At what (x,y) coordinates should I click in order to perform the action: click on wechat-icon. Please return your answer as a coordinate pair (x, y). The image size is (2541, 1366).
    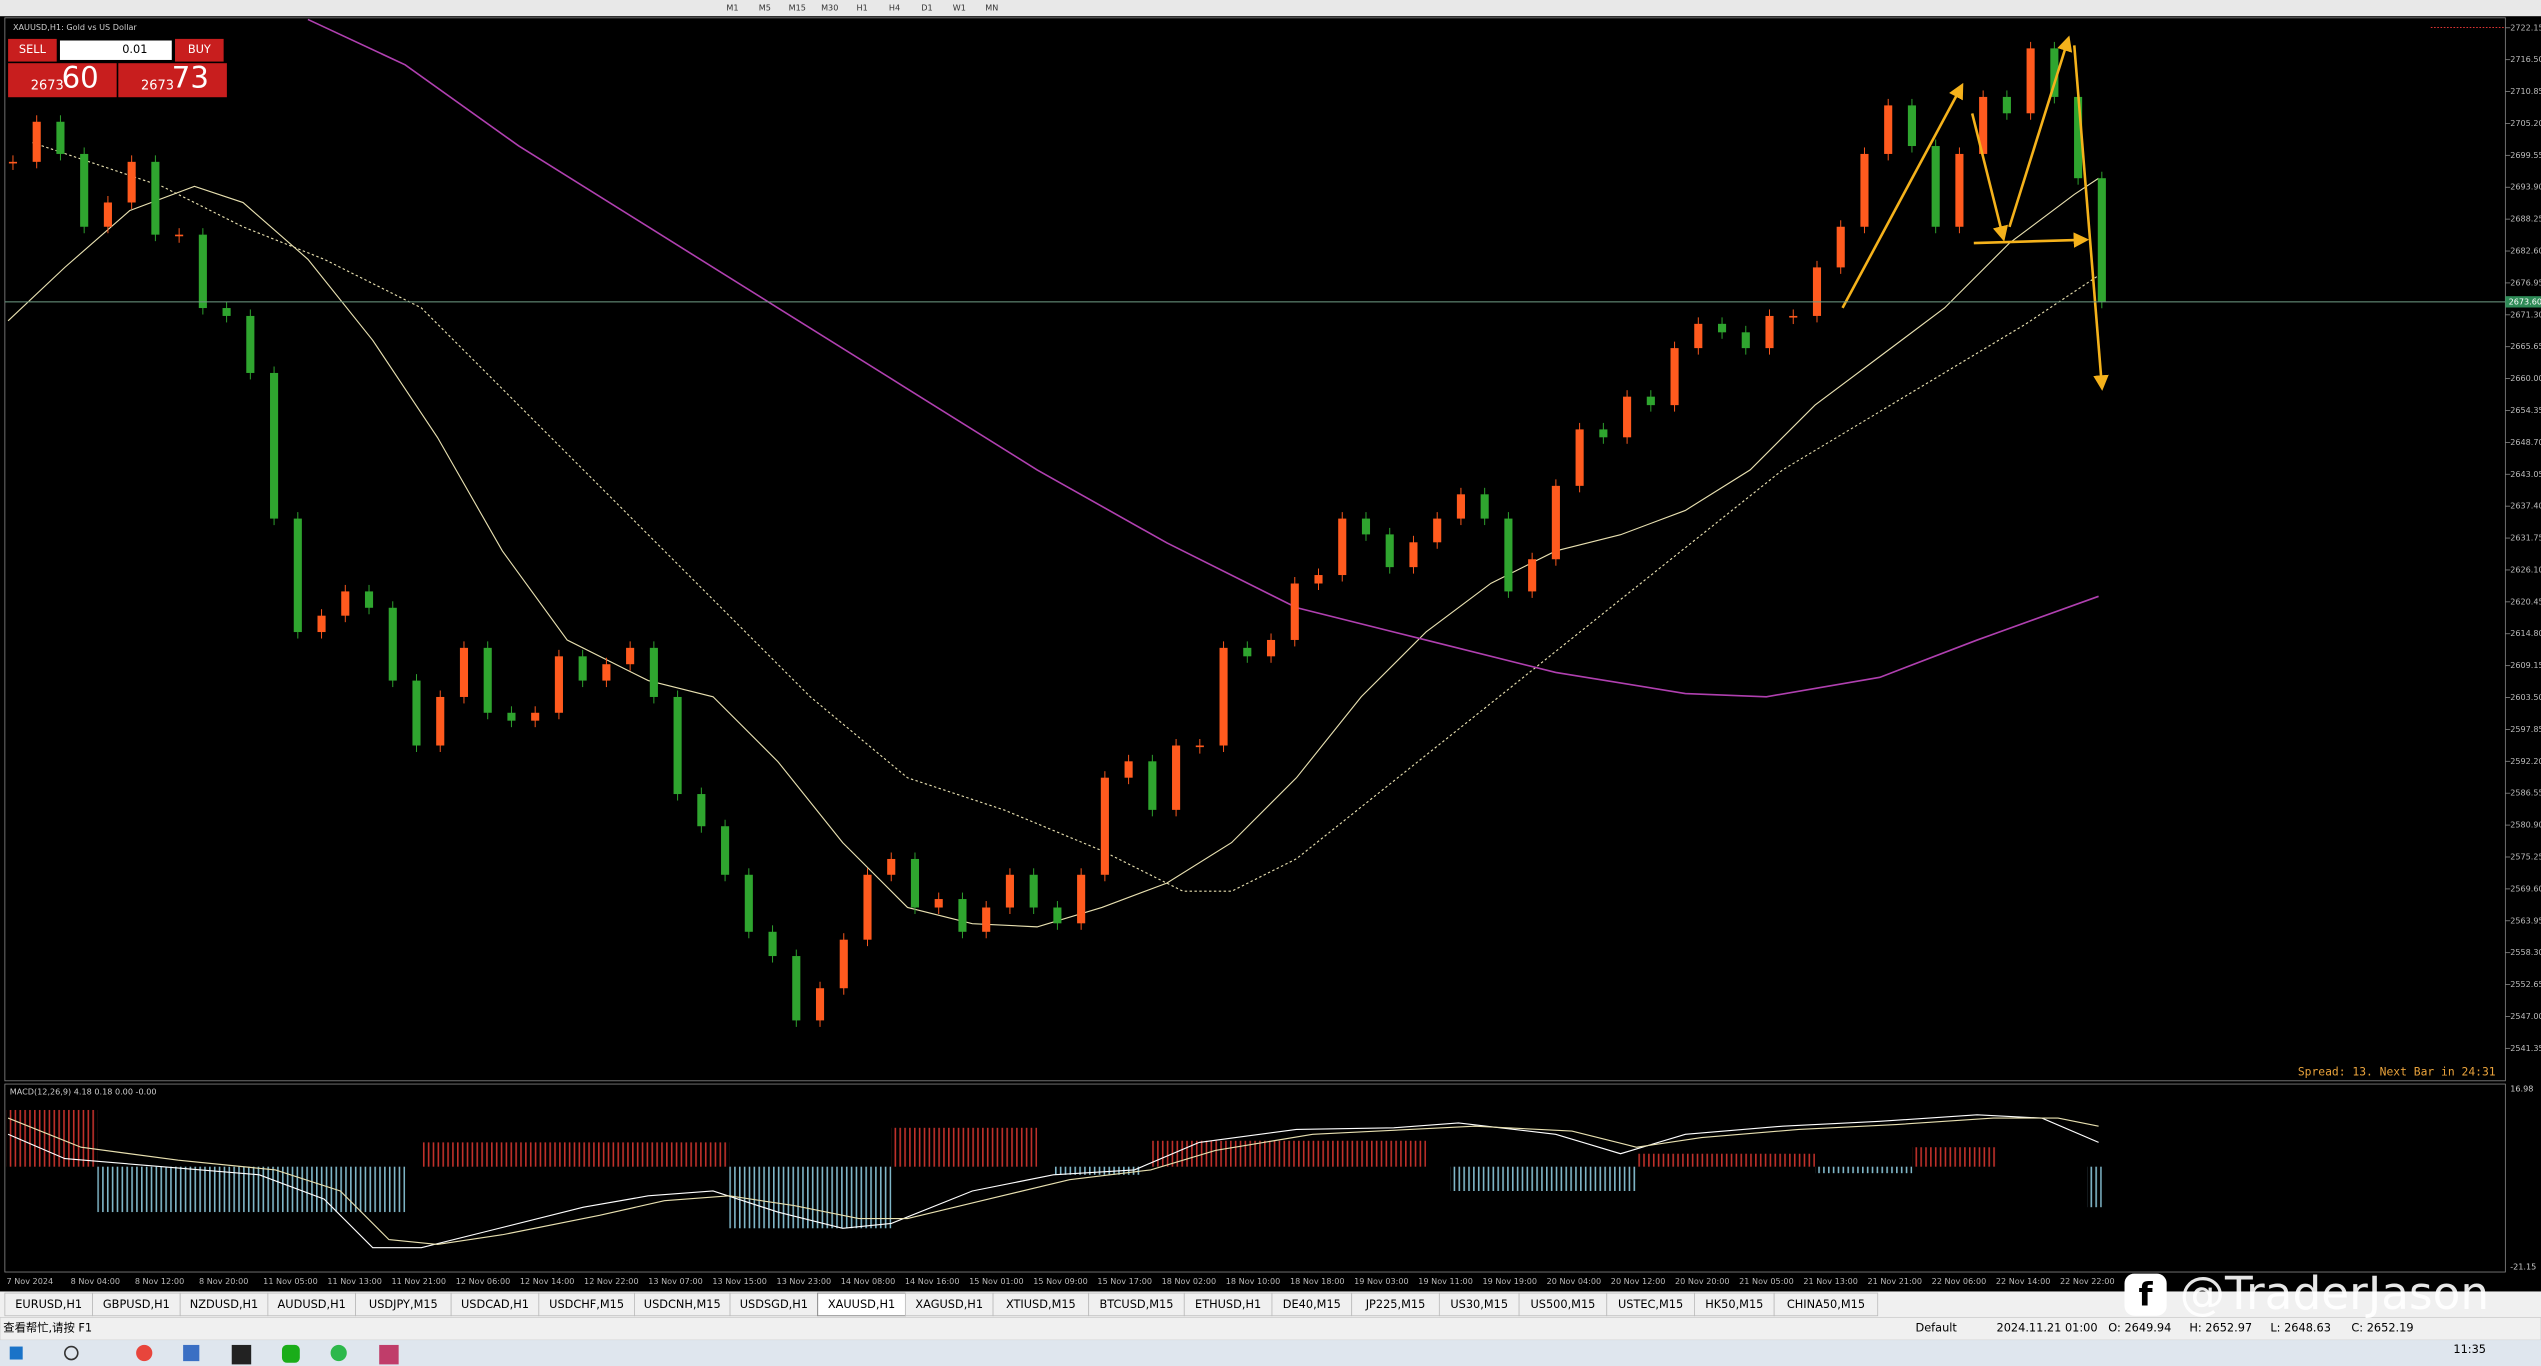
    Looking at the image, I should click on (290, 1353).